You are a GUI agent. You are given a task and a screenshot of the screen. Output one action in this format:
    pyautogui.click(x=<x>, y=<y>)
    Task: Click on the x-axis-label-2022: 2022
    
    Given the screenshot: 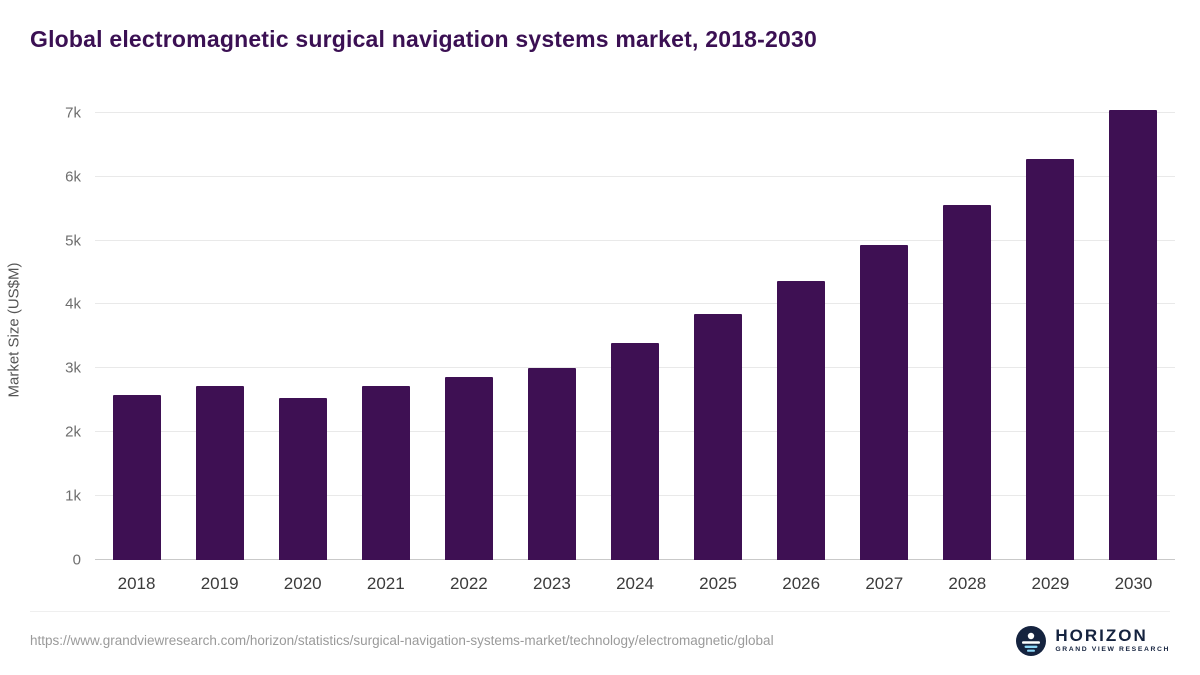 What is the action you would take?
    pyautogui.click(x=468, y=583)
    